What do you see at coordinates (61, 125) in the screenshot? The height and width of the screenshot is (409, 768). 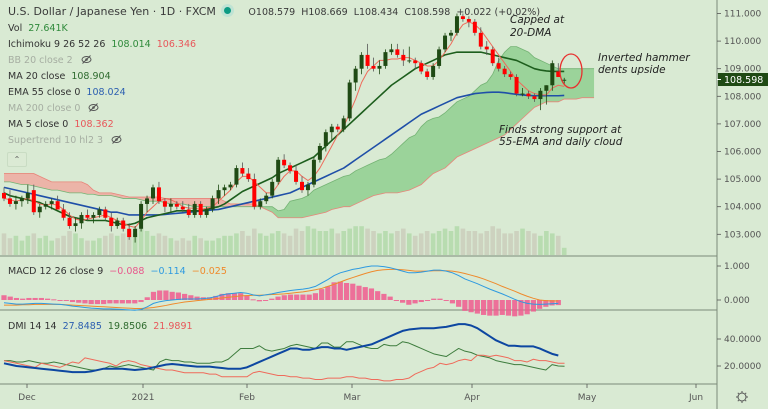 I see `legend-ma5: MA 5 close 0 108.362` at bounding box center [61, 125].